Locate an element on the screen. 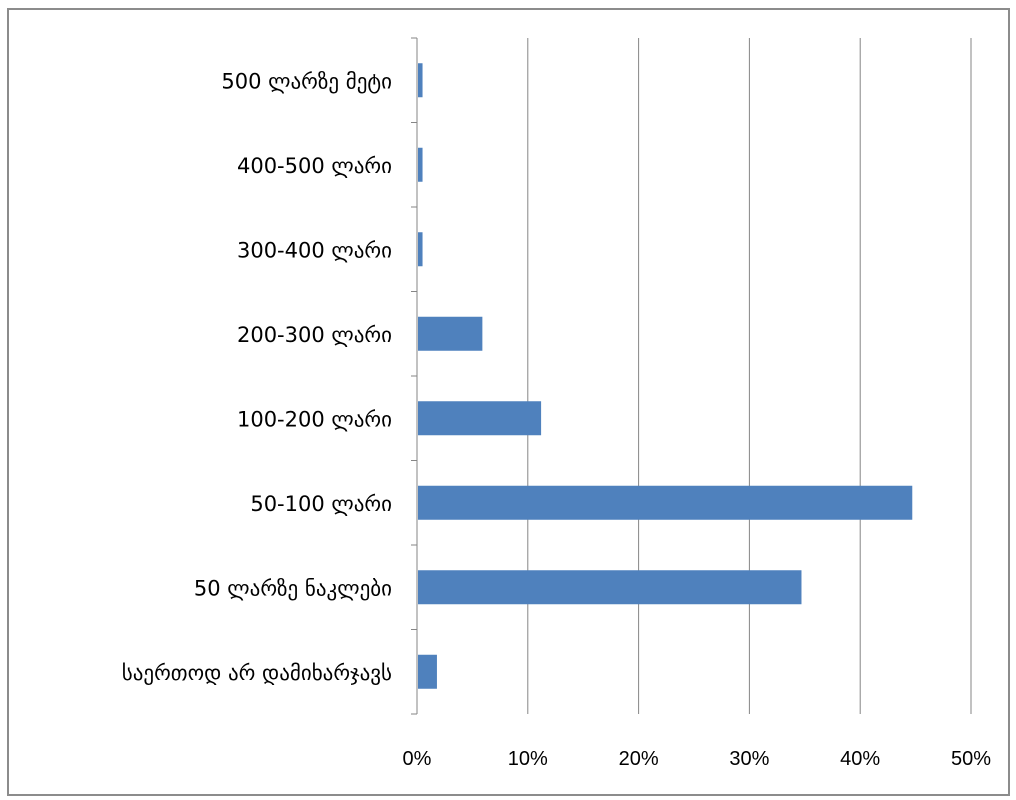 This screenshot has height=800, width=1016. y-axis is located at coordinates (414, 376).